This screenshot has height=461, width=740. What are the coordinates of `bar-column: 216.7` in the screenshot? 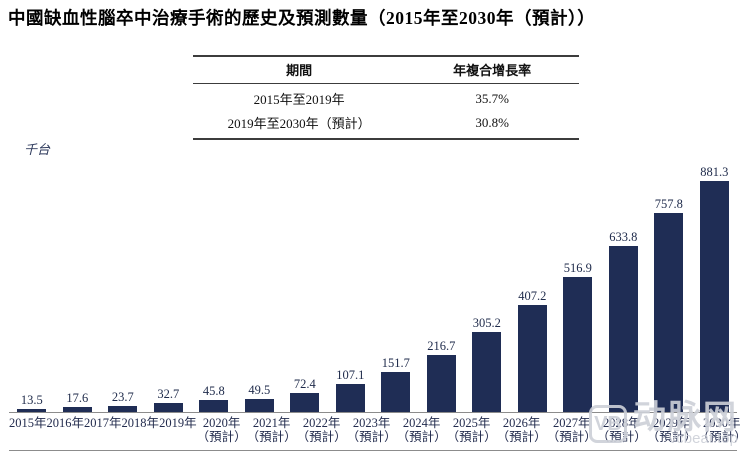 It's located at (442, 375).